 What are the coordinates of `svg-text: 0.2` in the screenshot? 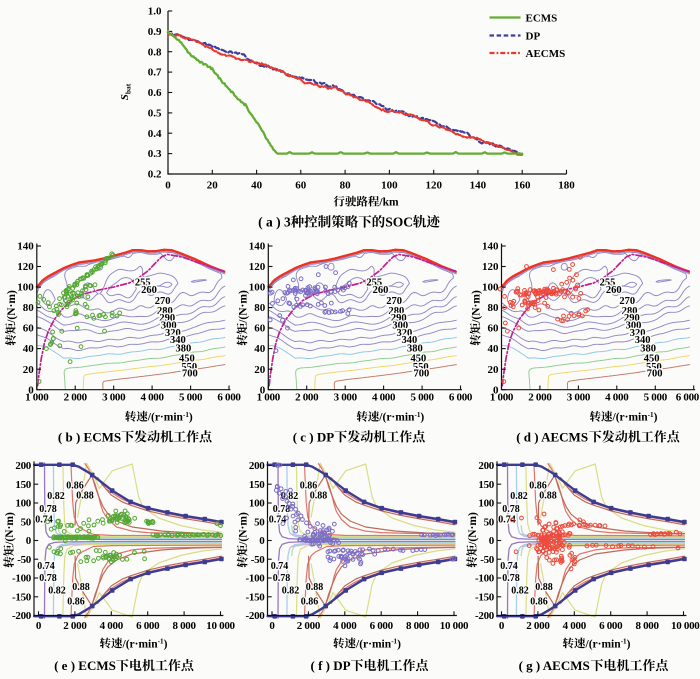 It's located at (155, 175).